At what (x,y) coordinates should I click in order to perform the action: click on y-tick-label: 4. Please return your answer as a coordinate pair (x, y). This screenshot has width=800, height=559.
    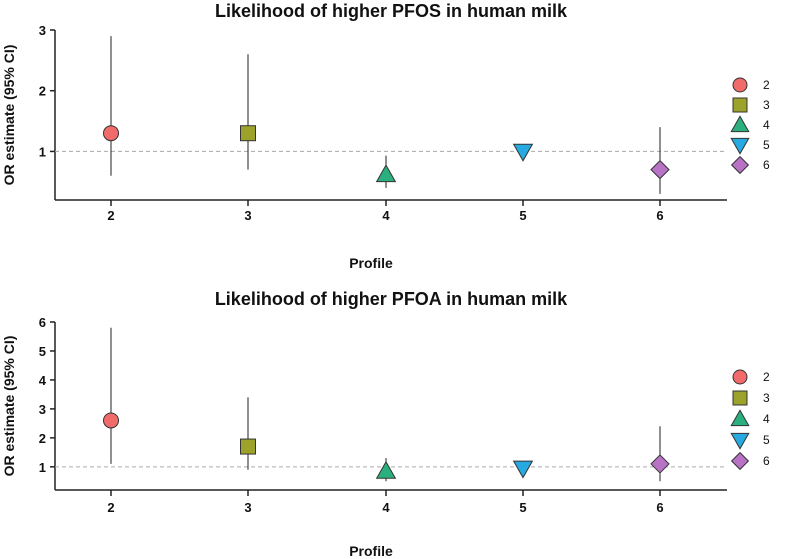
    Looking at the image, I should click on (43, 380).